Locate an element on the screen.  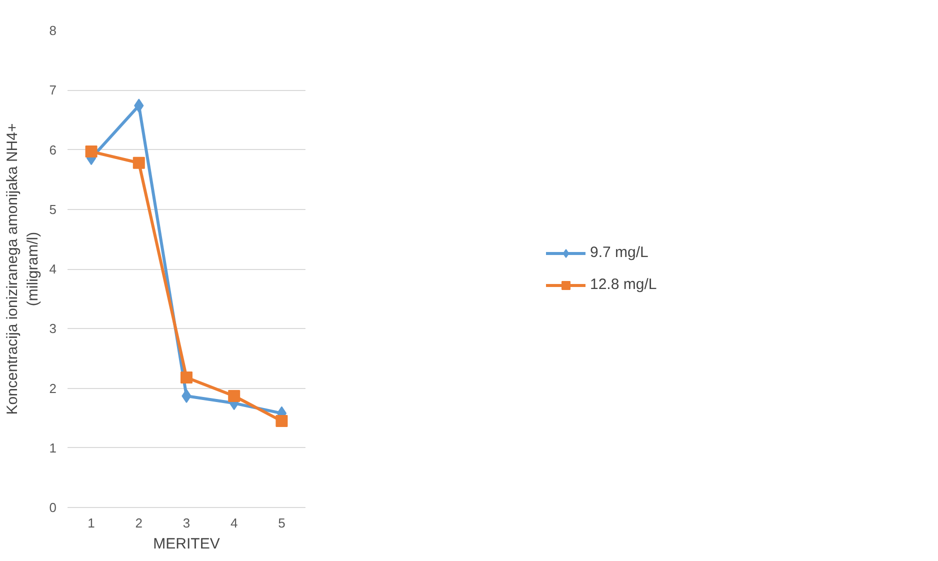
x-tick-label: 1 is located at coordinates (91, 523).